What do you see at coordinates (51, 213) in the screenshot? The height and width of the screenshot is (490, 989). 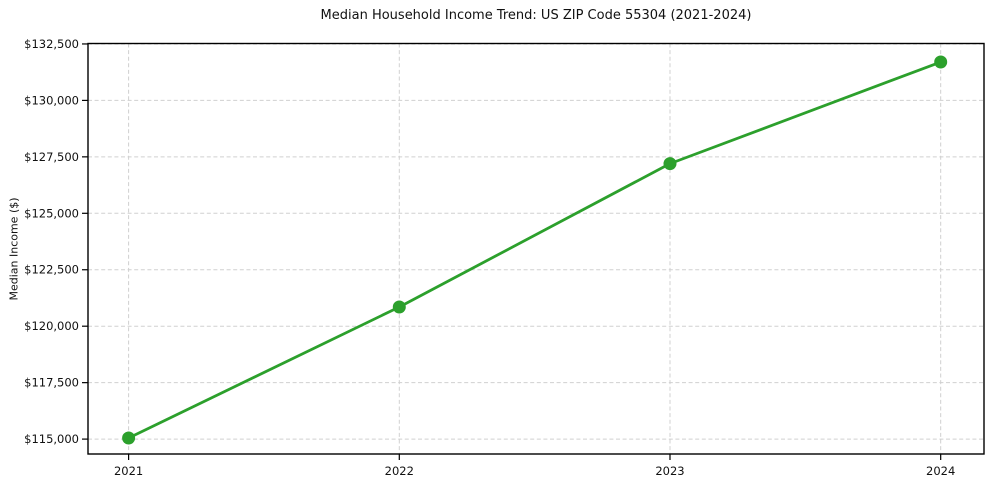 I see `y-tick-label: $125,000` at bounding box center [51, 213].